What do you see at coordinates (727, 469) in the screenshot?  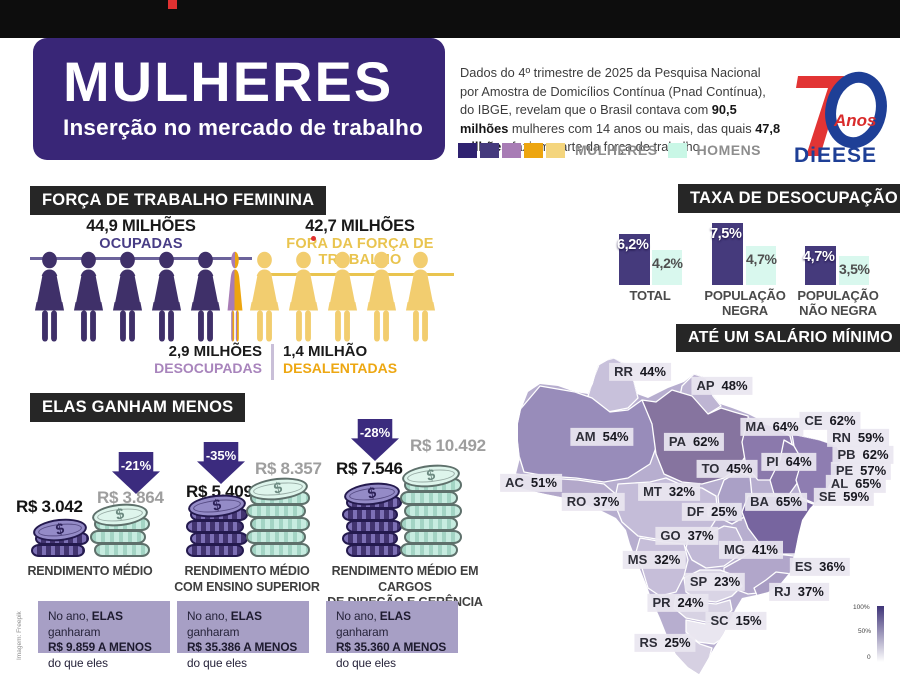 I see `state-label-TO: TO 45%` at bounding box center [727, 469].